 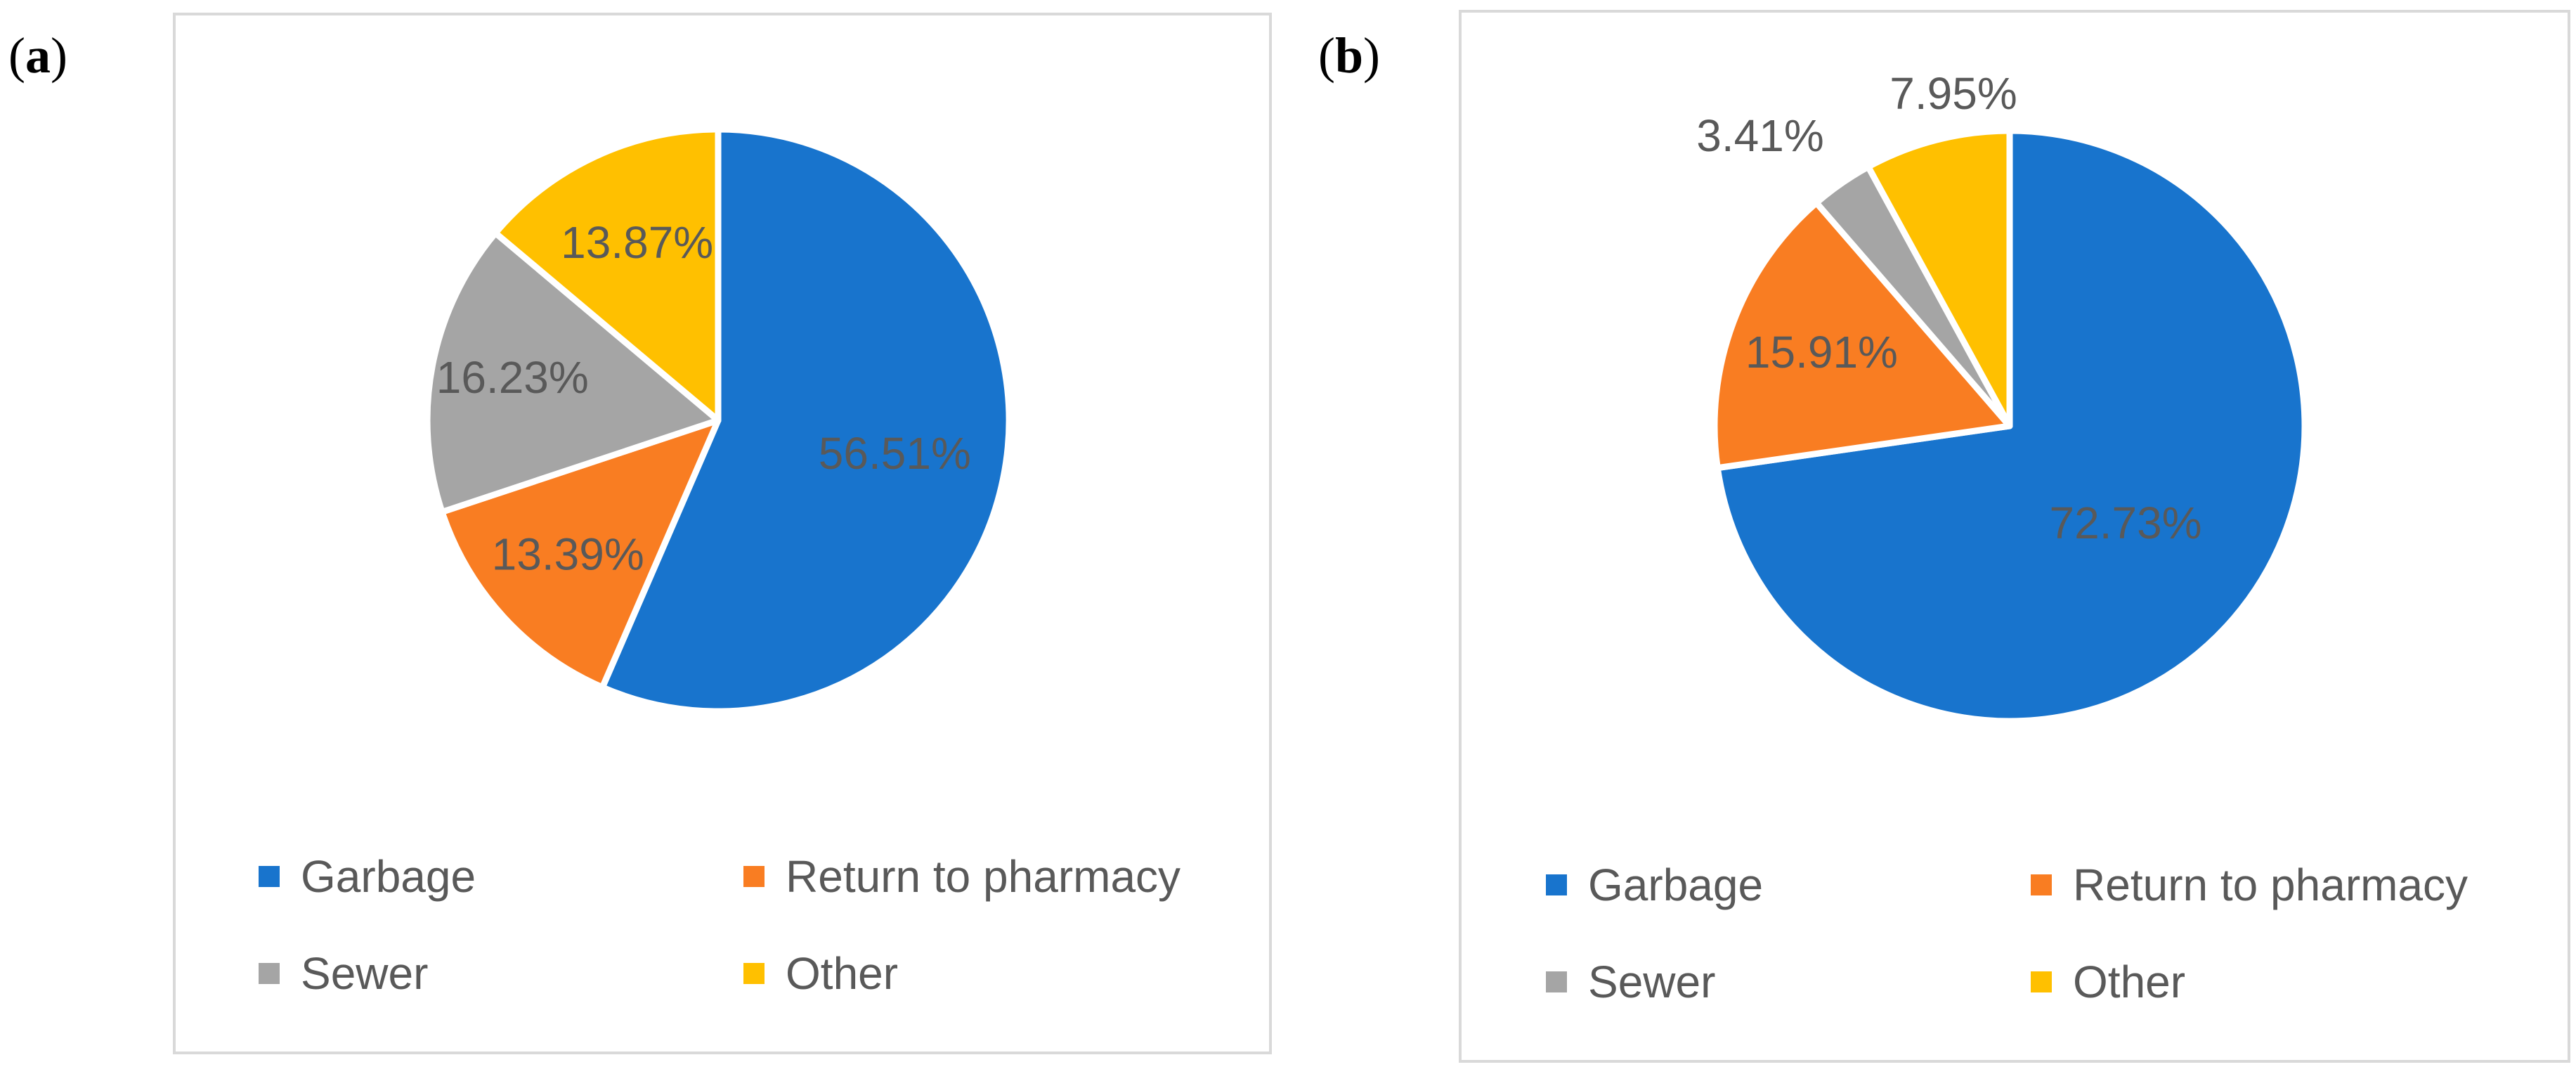 I want to click on pie-chart-a: 56.51% 13.39% 16.23% 13.87%, so click(x=718, y=420).